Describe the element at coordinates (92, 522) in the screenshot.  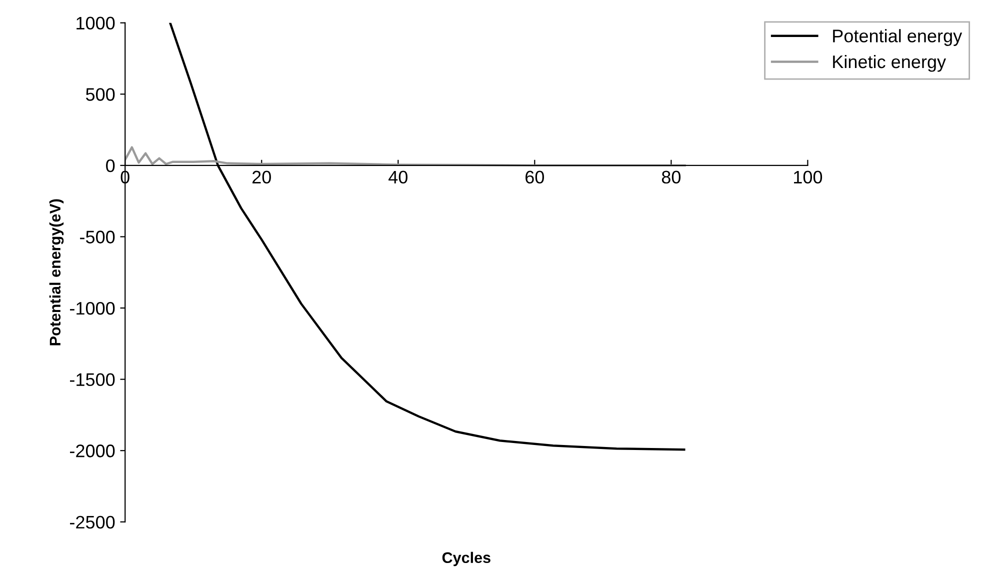
I see `y-tick-label: -2500` at that location.